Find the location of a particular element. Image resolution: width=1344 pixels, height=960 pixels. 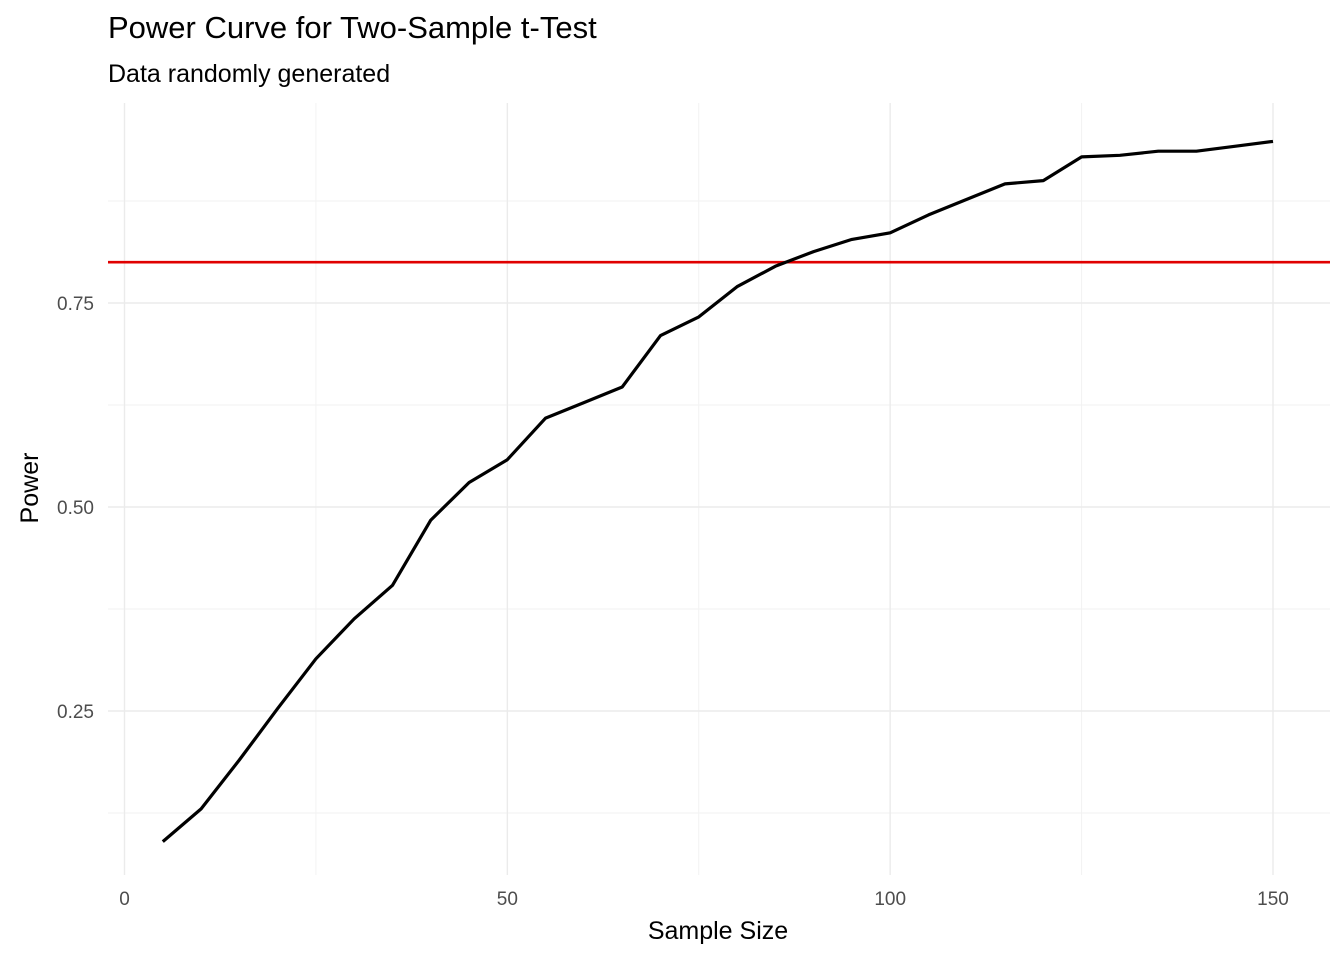

x-tick-label: 100 is located at coordinates (890, 899).